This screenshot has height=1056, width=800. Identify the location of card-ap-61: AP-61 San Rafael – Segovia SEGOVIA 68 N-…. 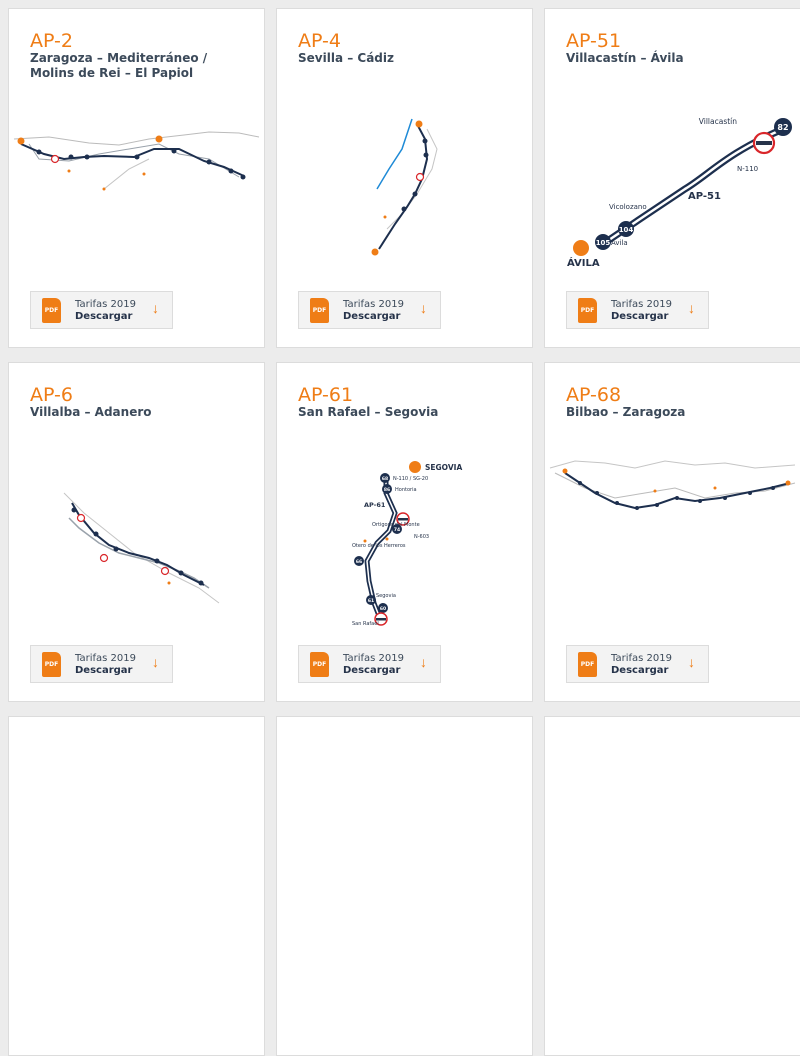
(404, 532).